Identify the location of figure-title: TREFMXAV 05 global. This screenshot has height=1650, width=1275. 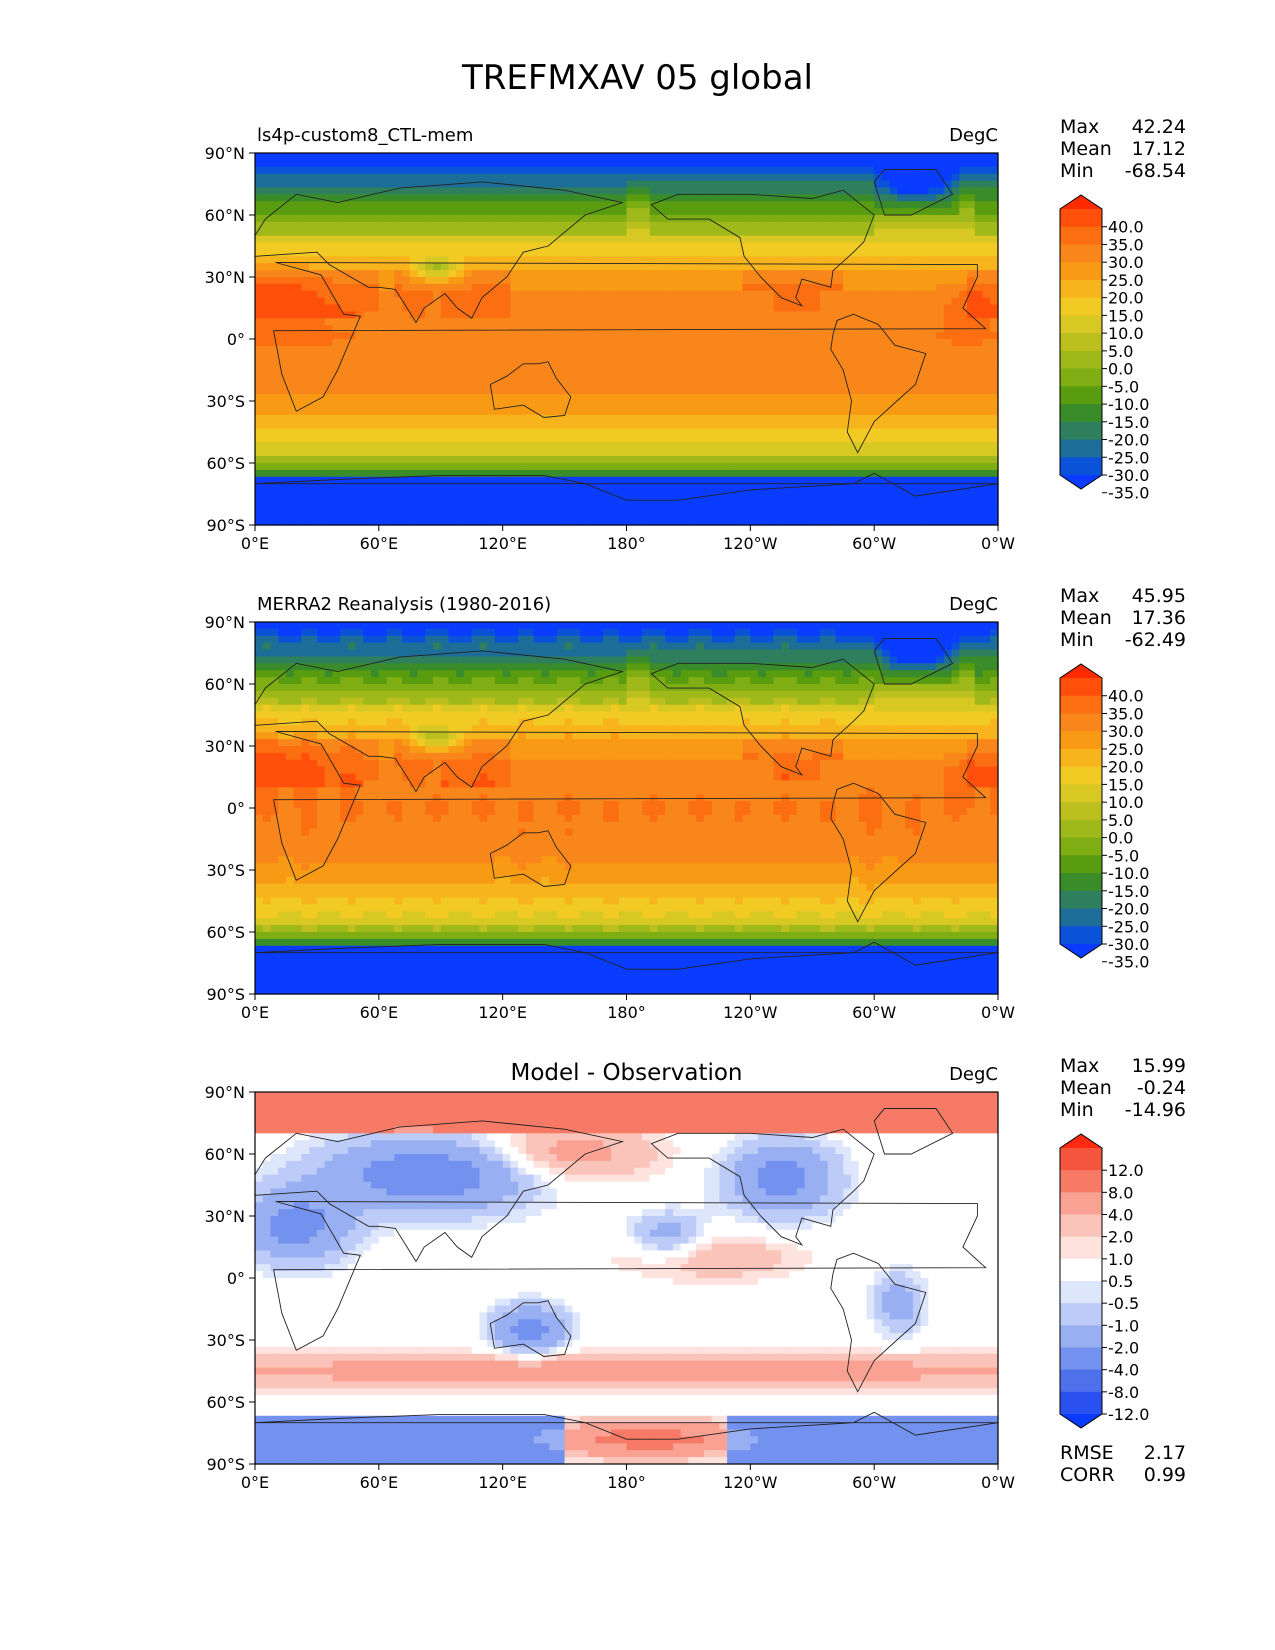
(637, 78).